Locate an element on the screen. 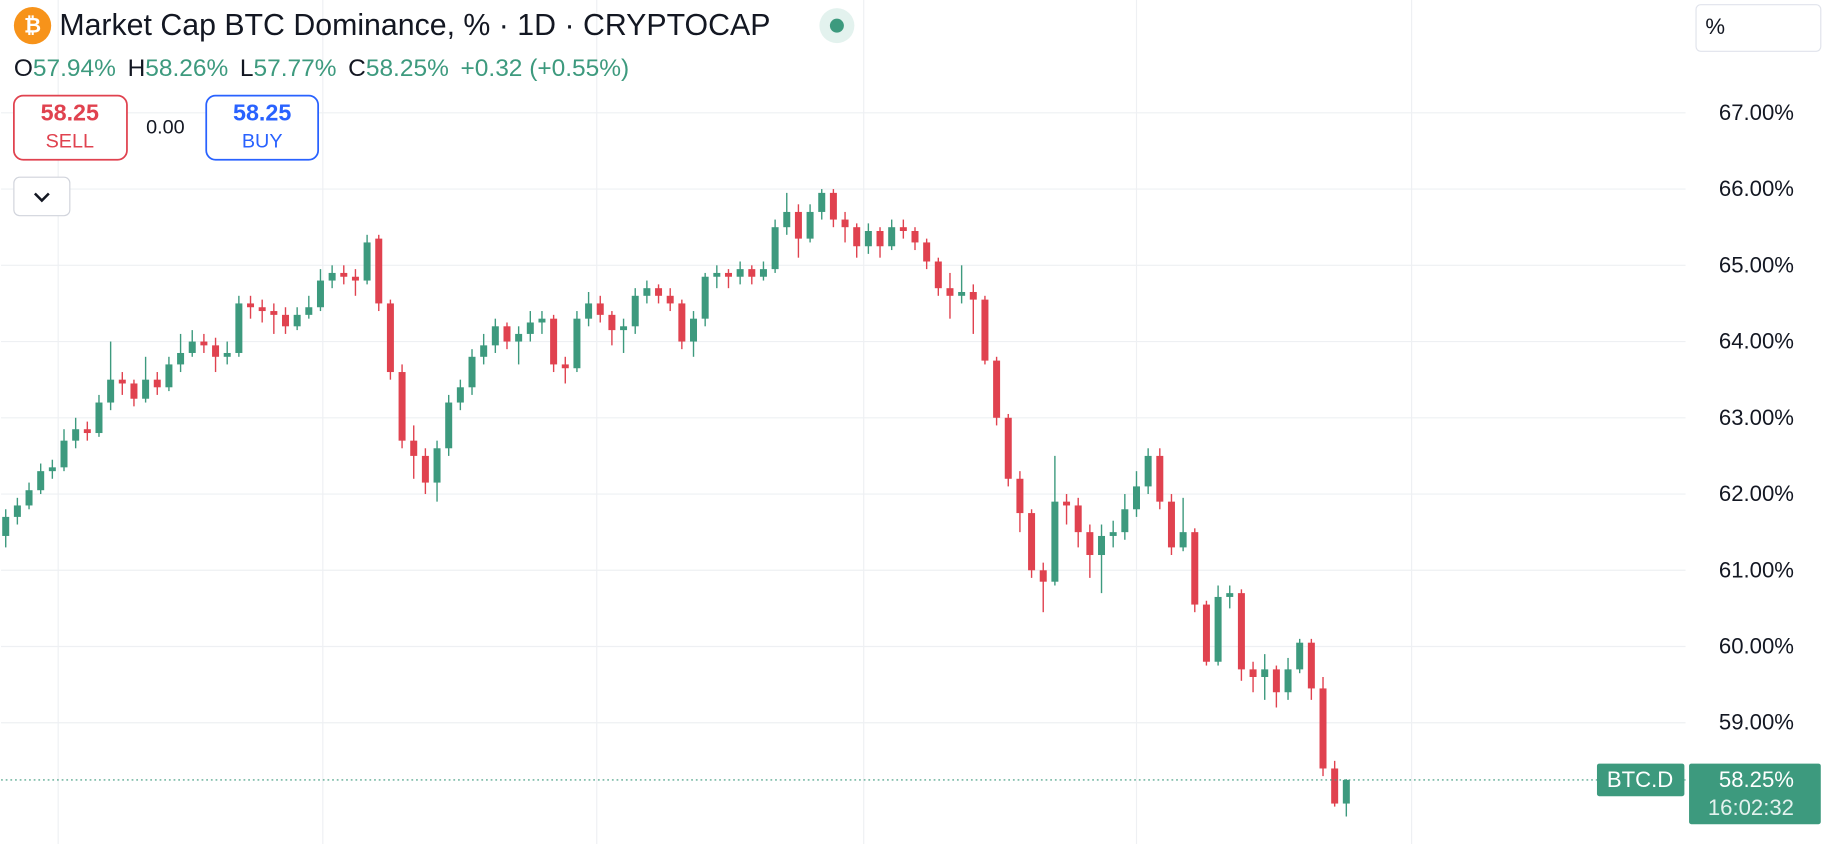 The height and width of the screenshot is (844, 1830). ohlc-key: L is located at coordinates (247, 68).